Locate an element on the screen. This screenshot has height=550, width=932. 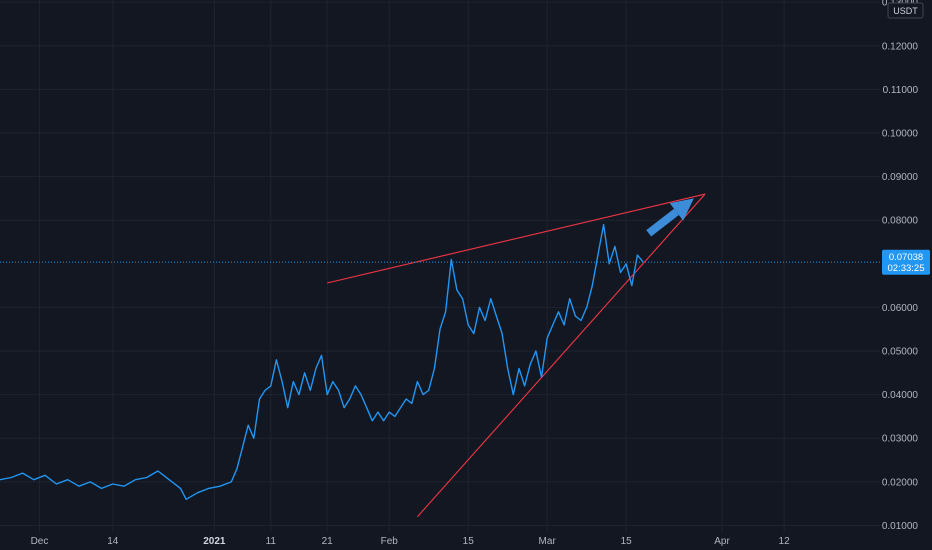
y-tick-label: 0.03000 is located at coordinates (900, 439).